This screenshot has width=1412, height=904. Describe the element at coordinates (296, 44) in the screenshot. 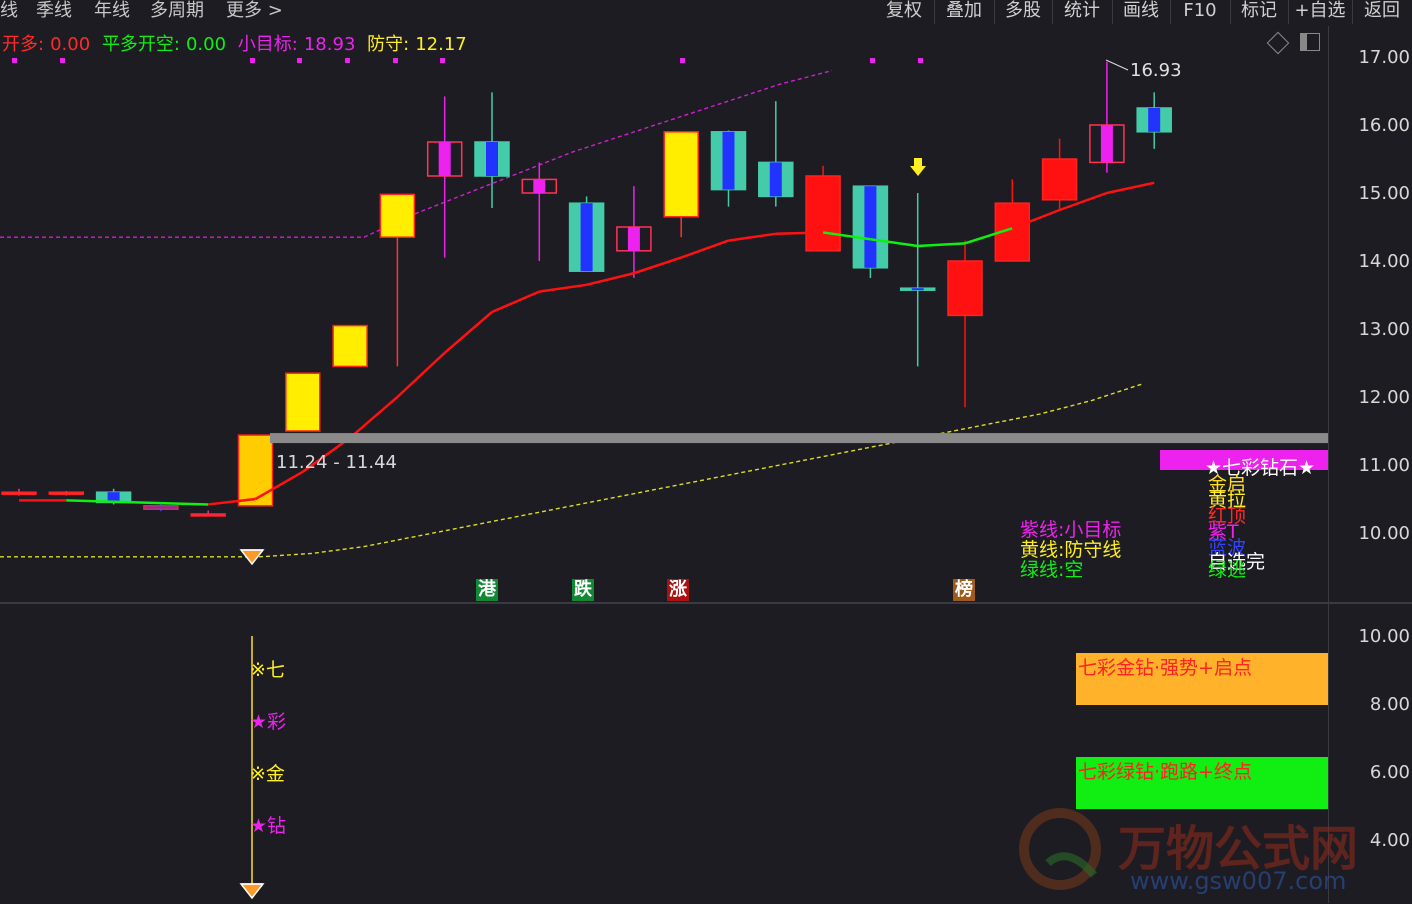

I see `indicator-target: 小目标: 18.93` at that location.